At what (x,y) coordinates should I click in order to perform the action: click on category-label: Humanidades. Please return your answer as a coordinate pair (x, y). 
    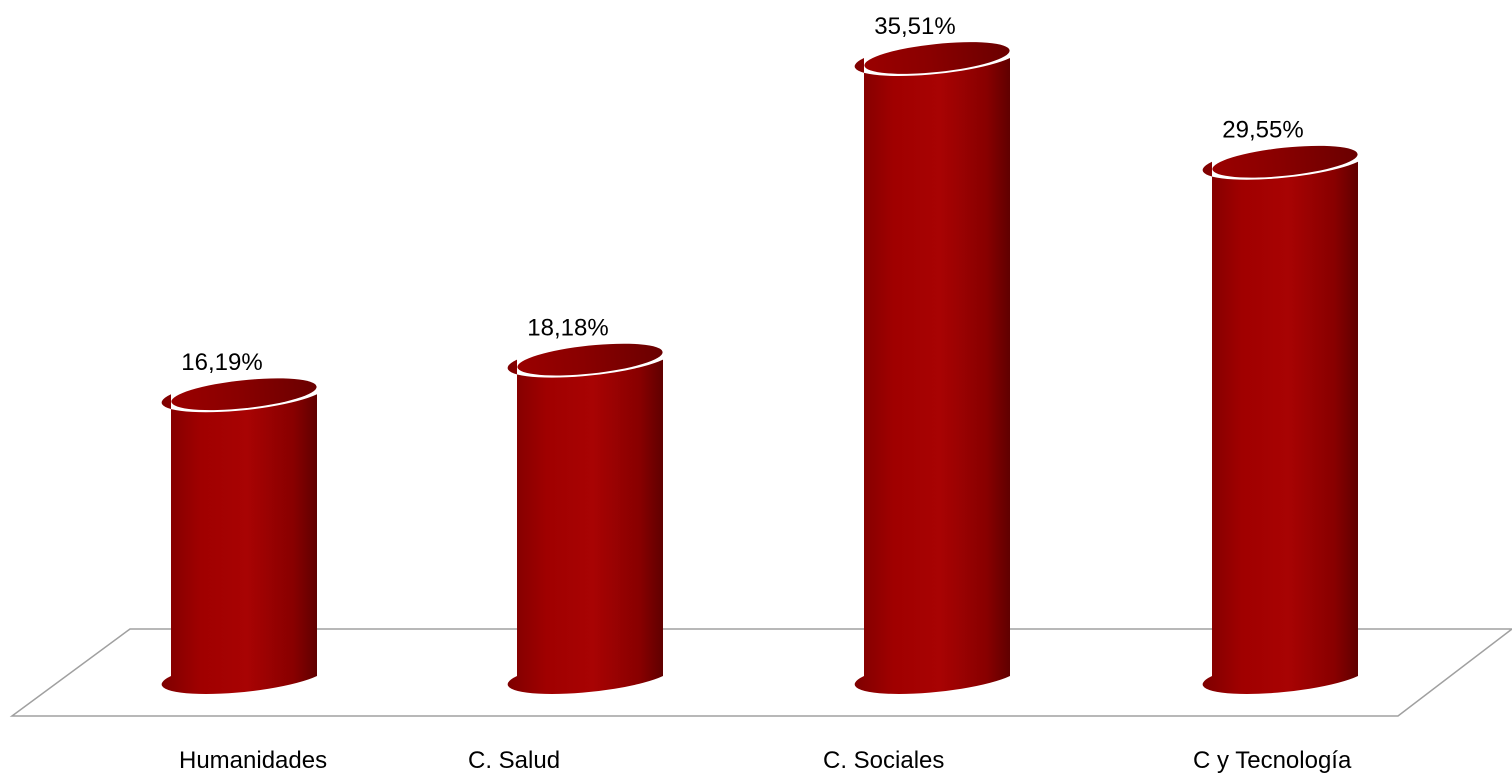
    Looking at the image, I should click on (253, 760).